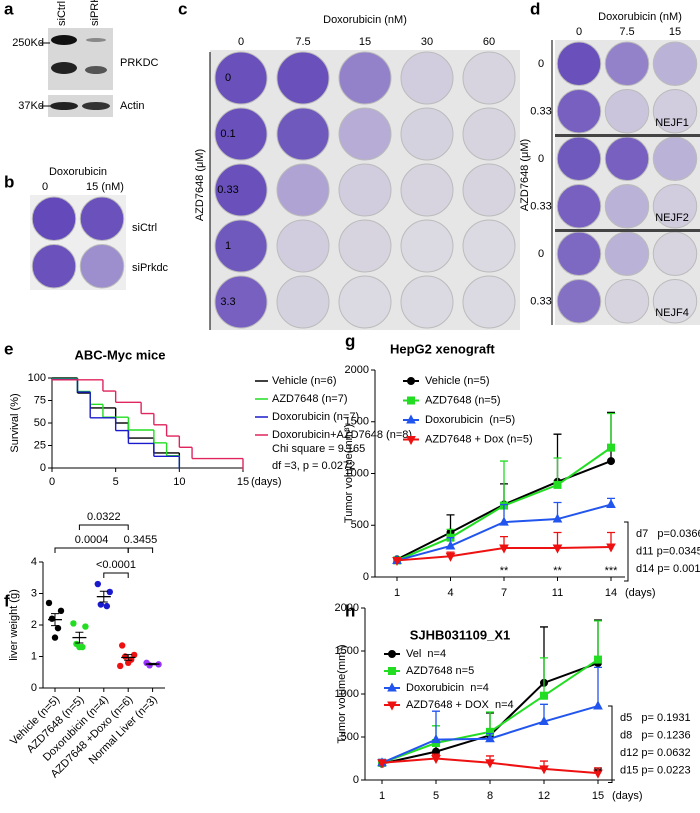 Image resolution: width=700 pixels, height=813 pixels. What do you see at coordinates (627, 135) in the screenshot?
I see `separator` at bounding box center [627, 135].